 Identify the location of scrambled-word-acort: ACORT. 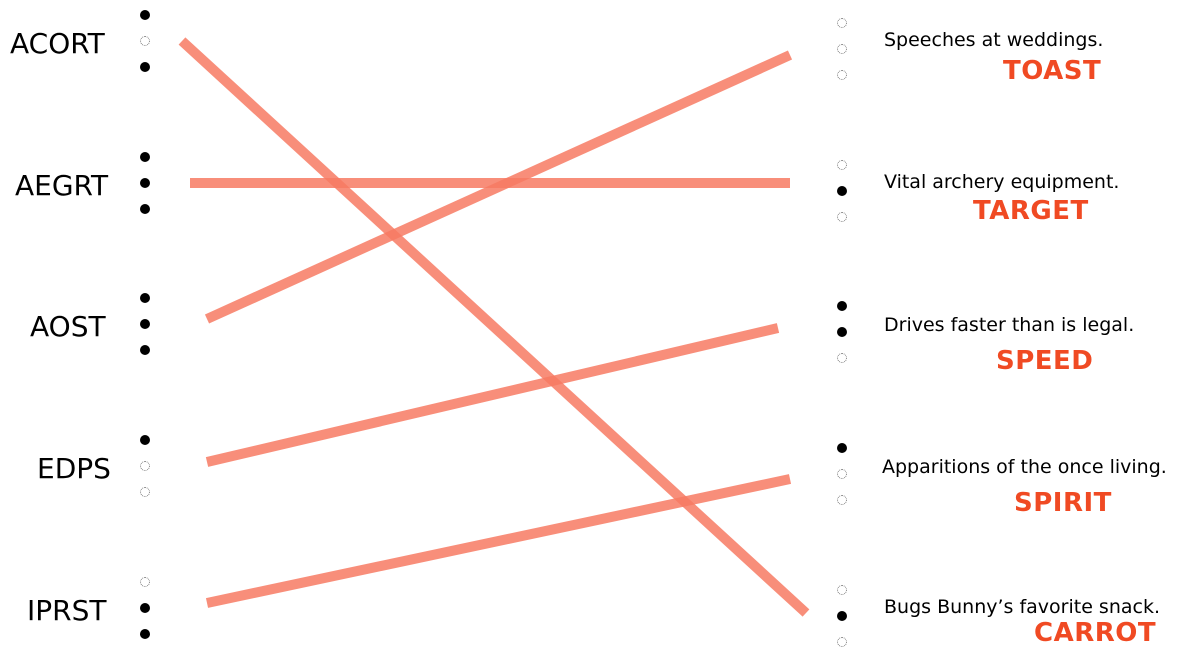
(57, 43).